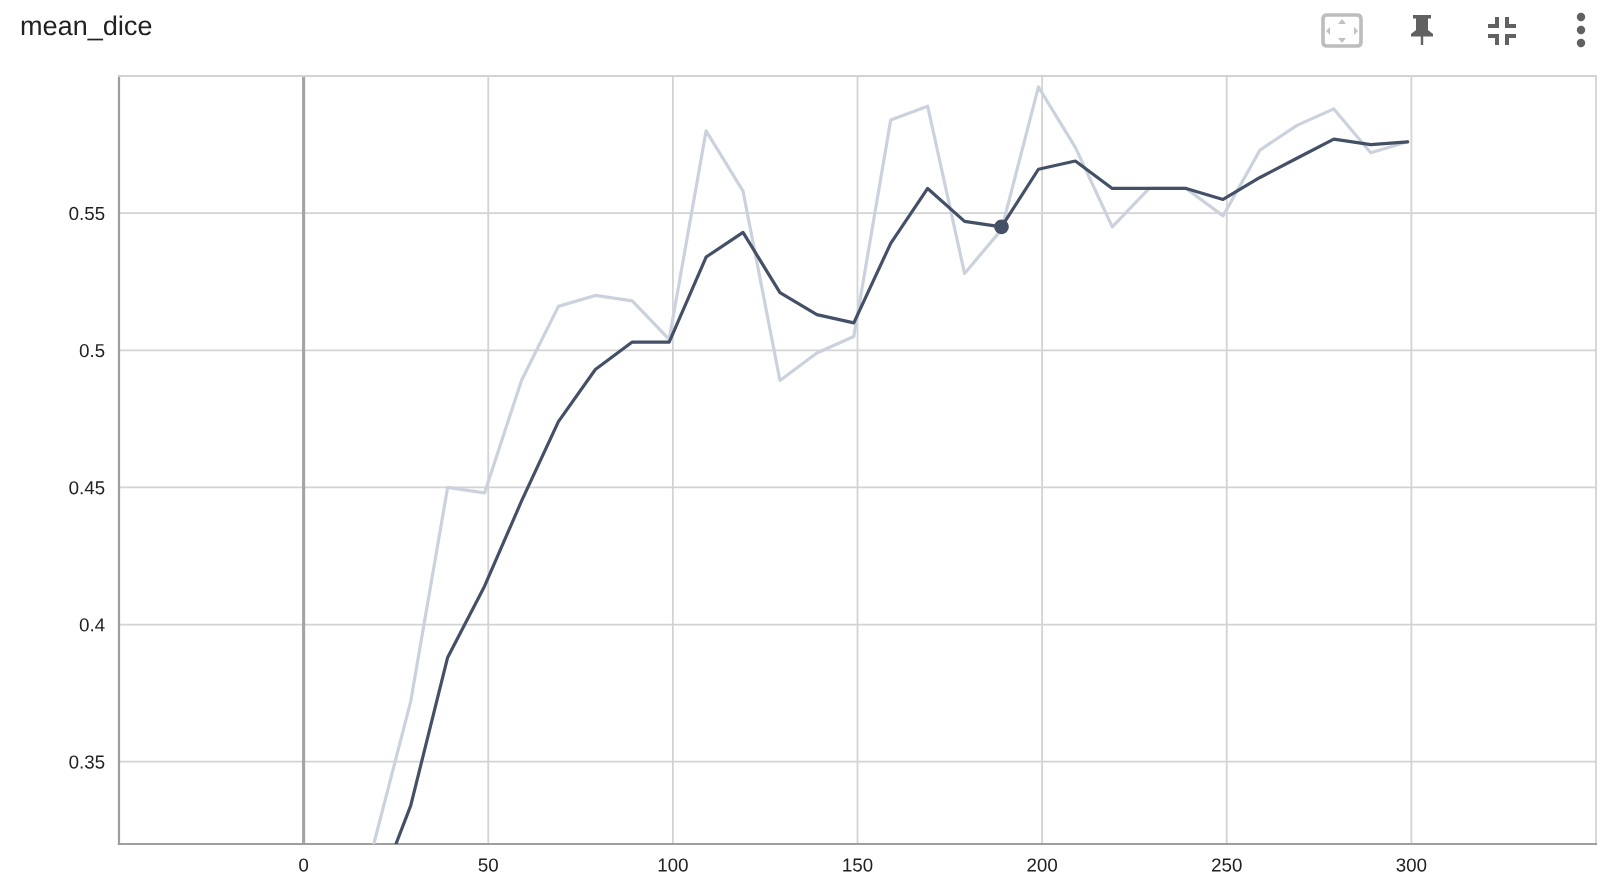  Describe the element at coordinates (87, 488) in the screenshot. I see `y-tick-label: 0.45` at that location.